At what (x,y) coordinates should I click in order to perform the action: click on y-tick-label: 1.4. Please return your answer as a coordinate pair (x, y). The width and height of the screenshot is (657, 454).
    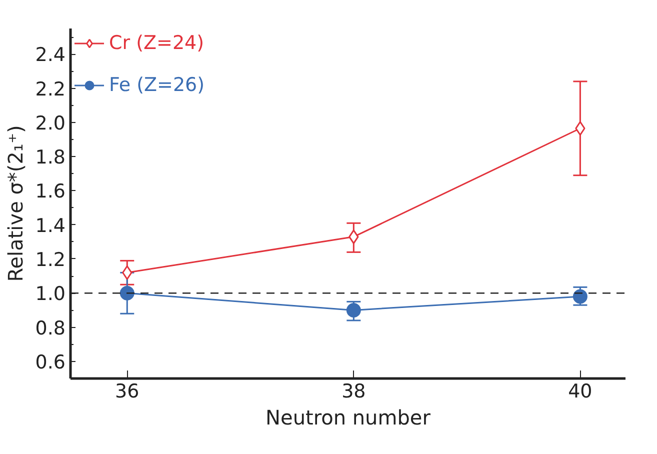
    Looking at the image, I should click on (50, 225).